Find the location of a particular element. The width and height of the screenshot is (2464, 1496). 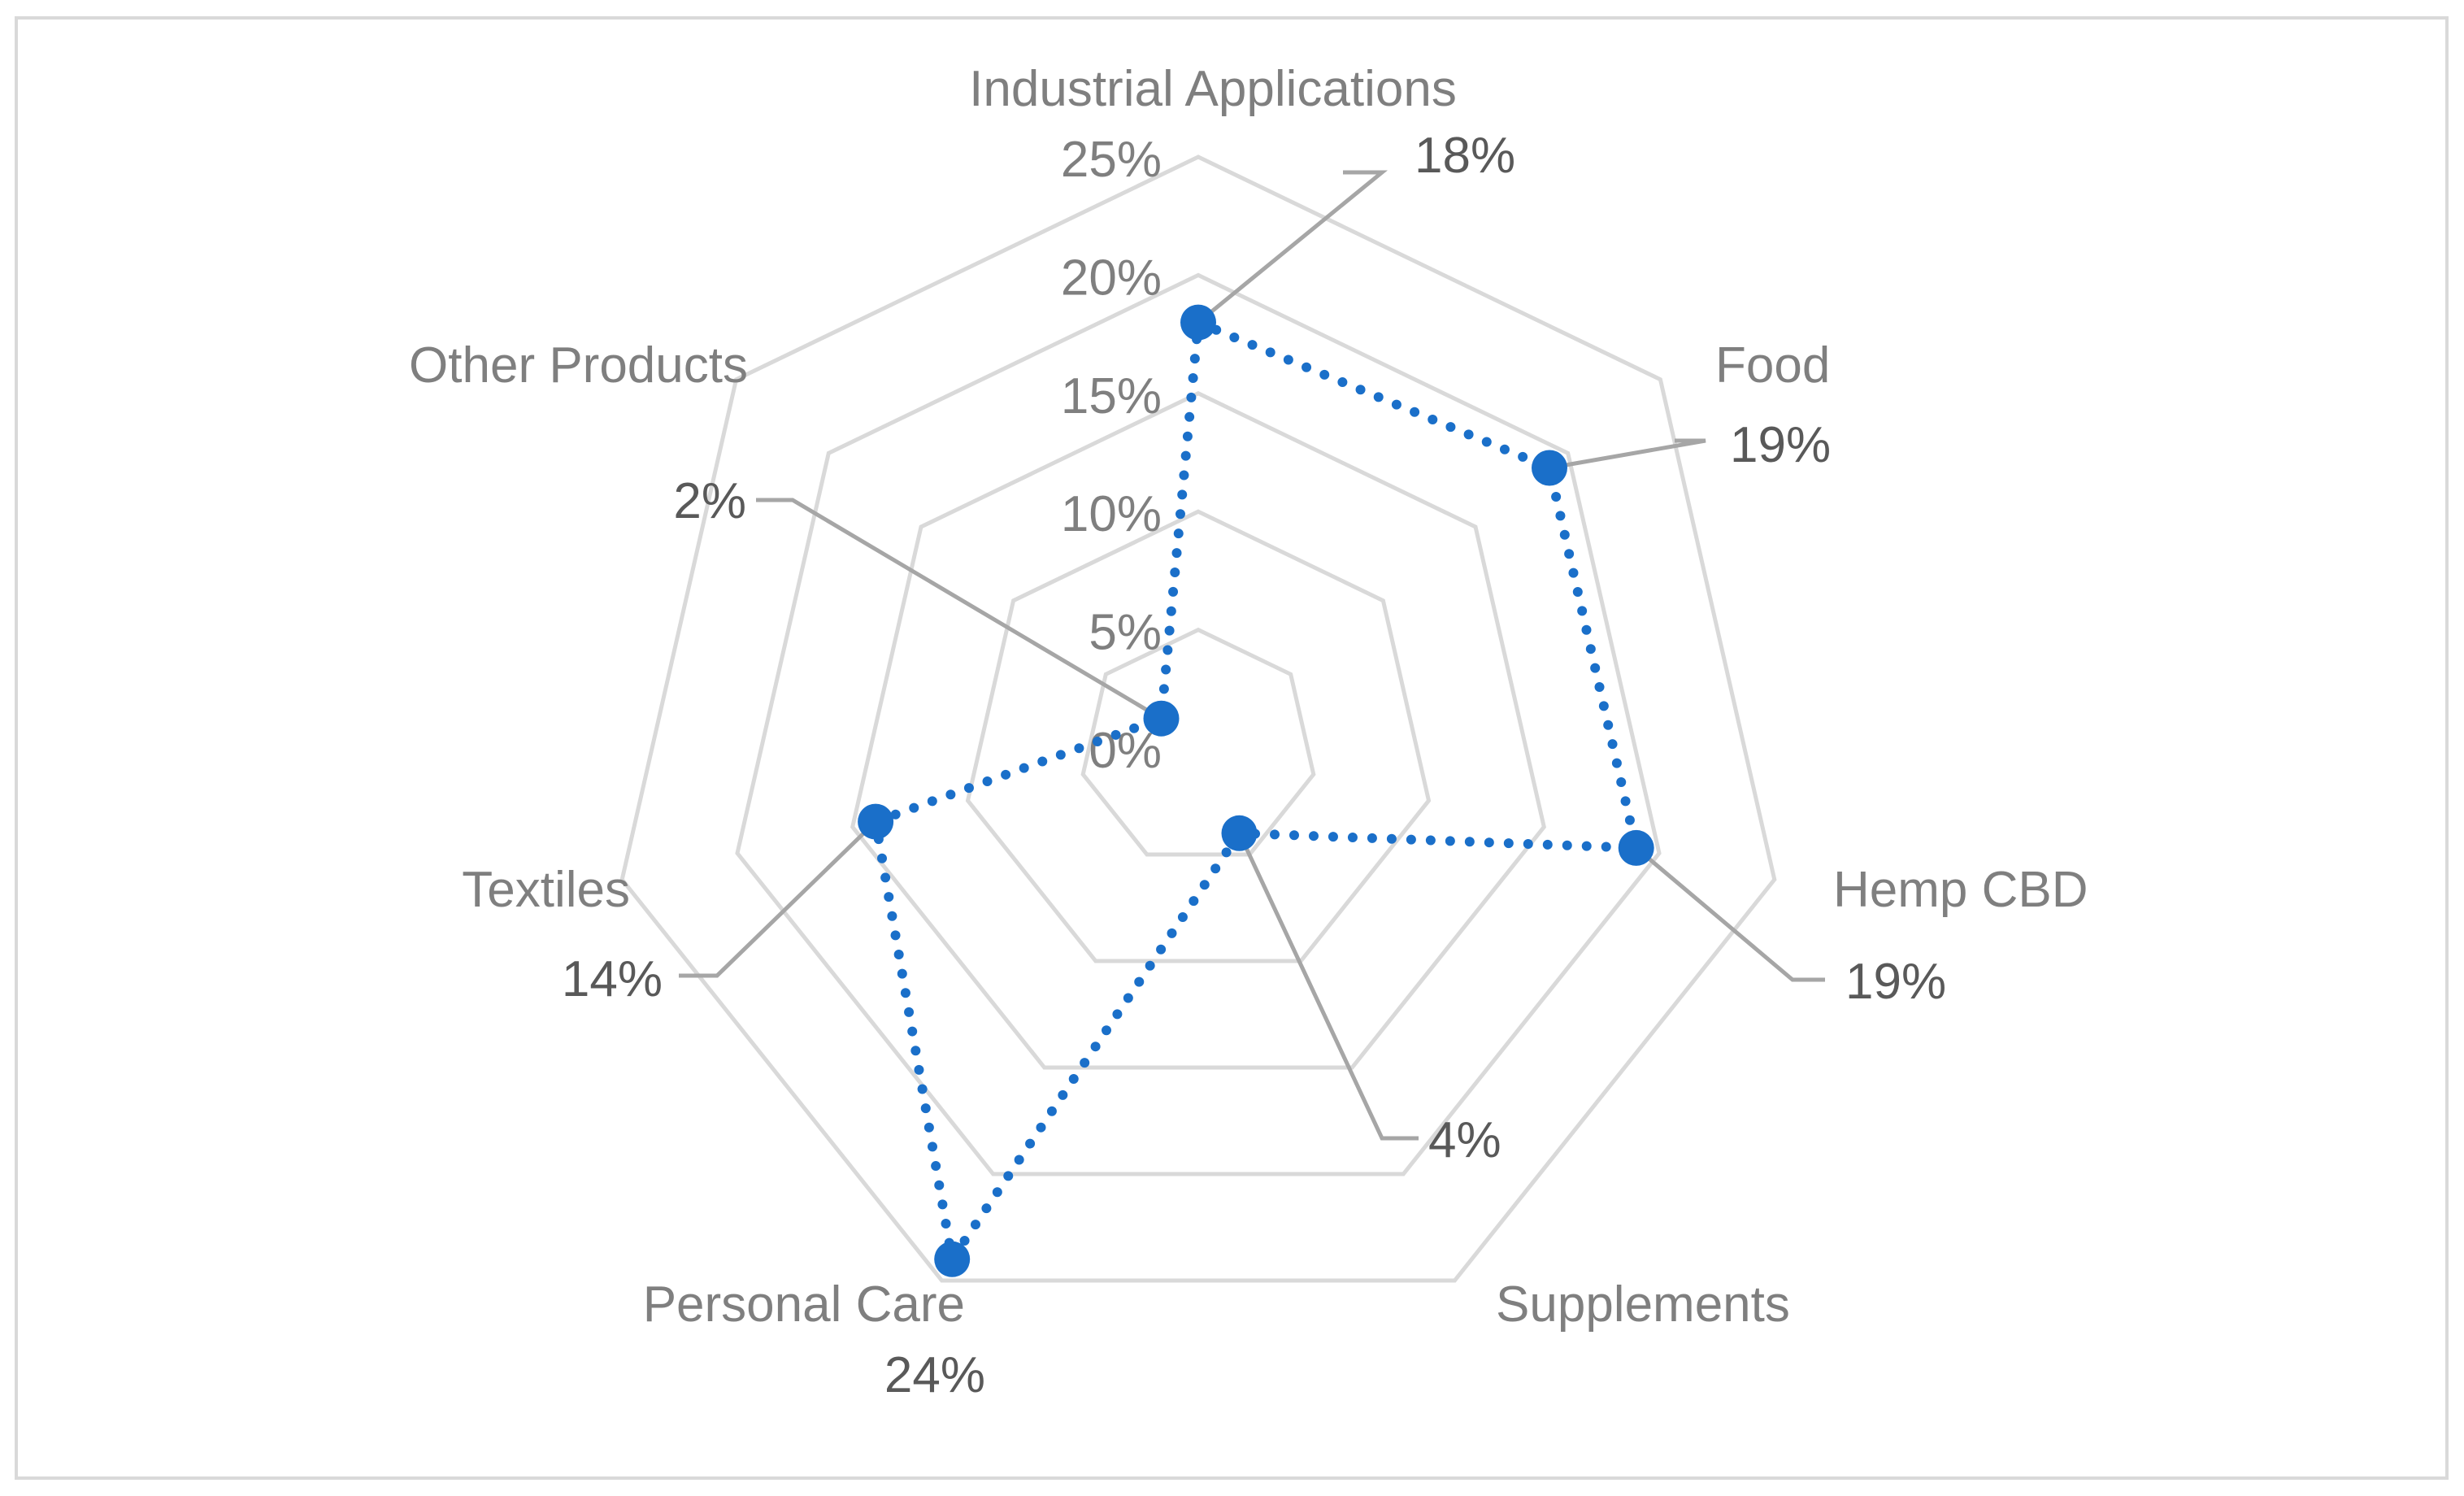

tick-label: 20% is located at coordinates (1111, 278).